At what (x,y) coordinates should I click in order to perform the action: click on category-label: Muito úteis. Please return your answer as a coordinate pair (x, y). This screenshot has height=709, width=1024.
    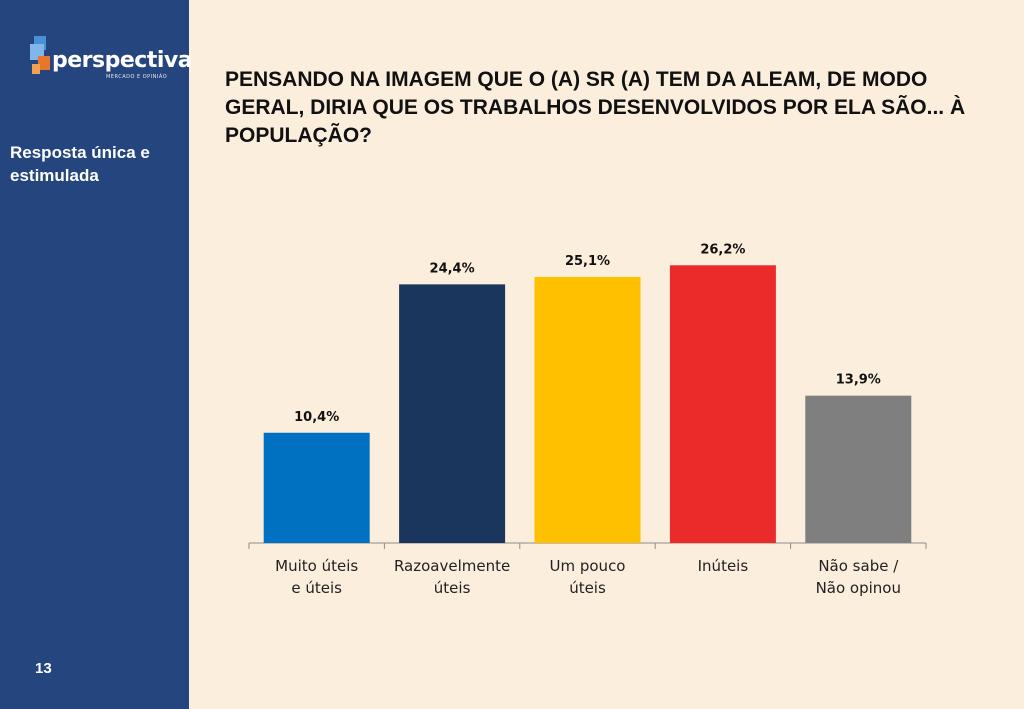
    Looking at the image, I should click on (316, 566).